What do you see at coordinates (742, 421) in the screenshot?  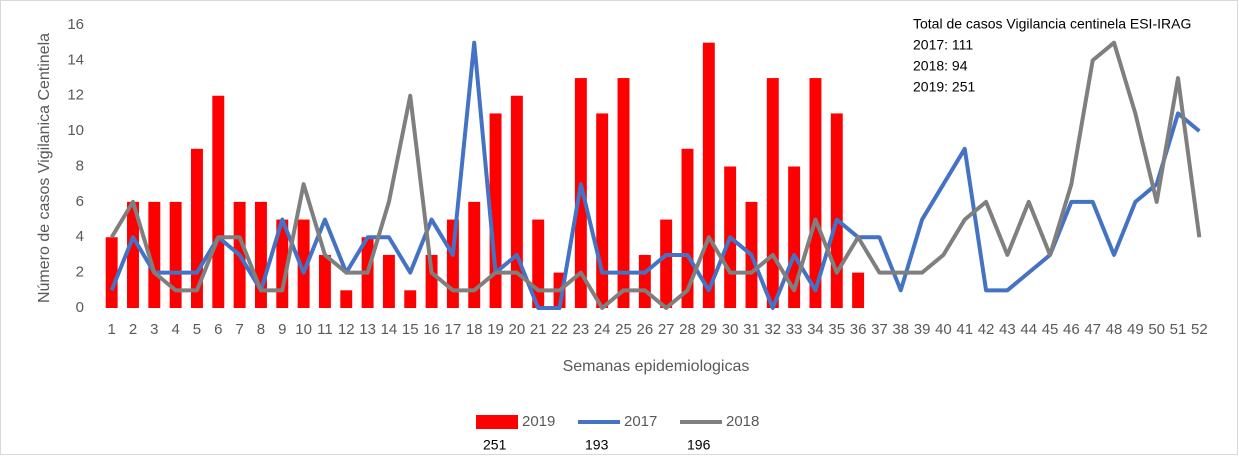 I see `legend-label: 2018` at bounding box center [742, 421].